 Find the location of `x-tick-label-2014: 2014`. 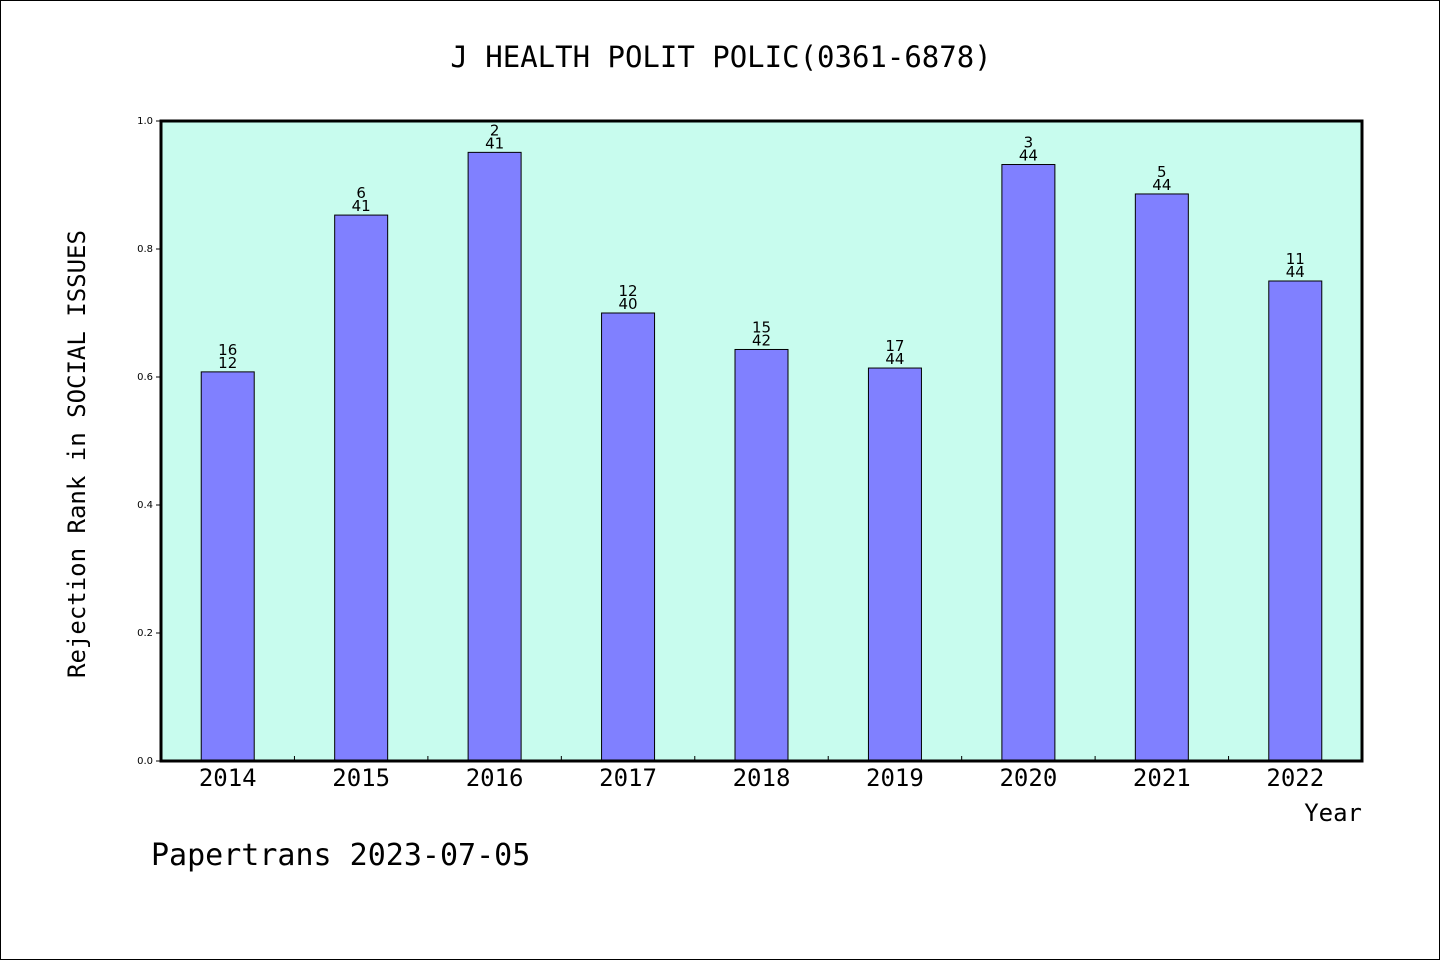

x-tick-label-2014: 2014 is located at coordinates (228, 778).